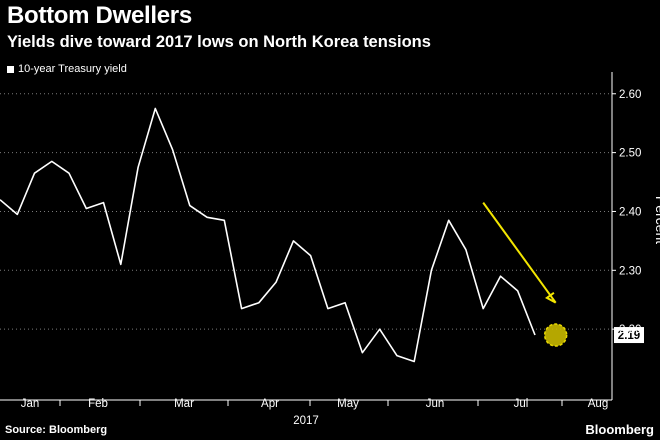 This screenshot has height=440, width=660. I want to click on highlight-circle, so click(555, 335).